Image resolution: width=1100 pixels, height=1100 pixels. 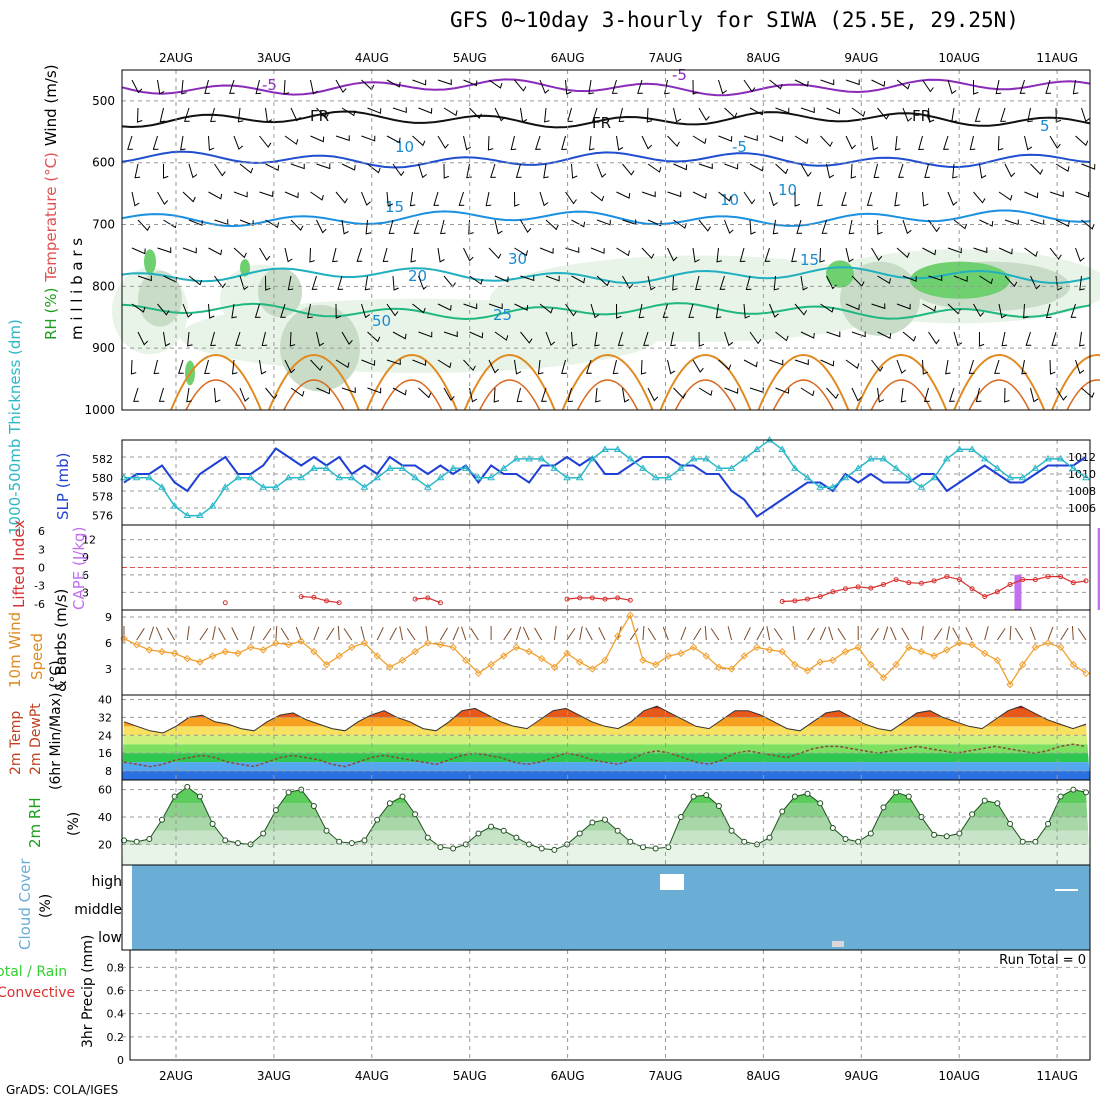 What do you see at coordinates (51, 105) in the screenshot?
I see `upper-axis-label-part: Wind (m/s)` at bounding box center [51, 105].